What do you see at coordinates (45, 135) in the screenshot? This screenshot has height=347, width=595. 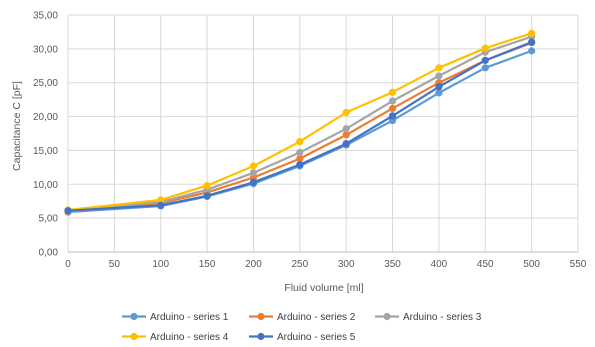 I see `y-tick-labels: 0,00 5,00 10,00 15,00 20,00 25,00 30,00 35,00` at bounding box center [45, 135].